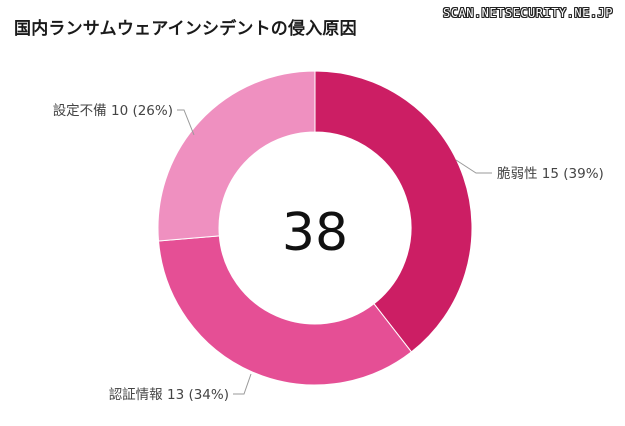  Describe the element at coordinates (169, 395) in the screenshot. I see `slice-label-2: 認証情報 13 (34%)` at that location.